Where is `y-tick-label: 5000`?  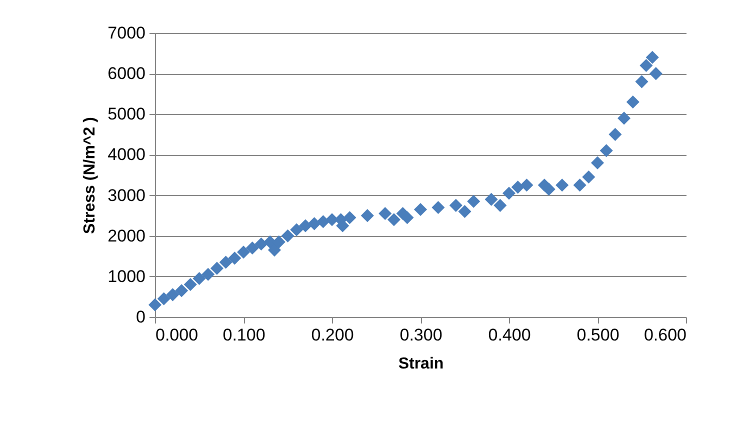
y-tick-label: 5000 is located at coordinates (127, 114).